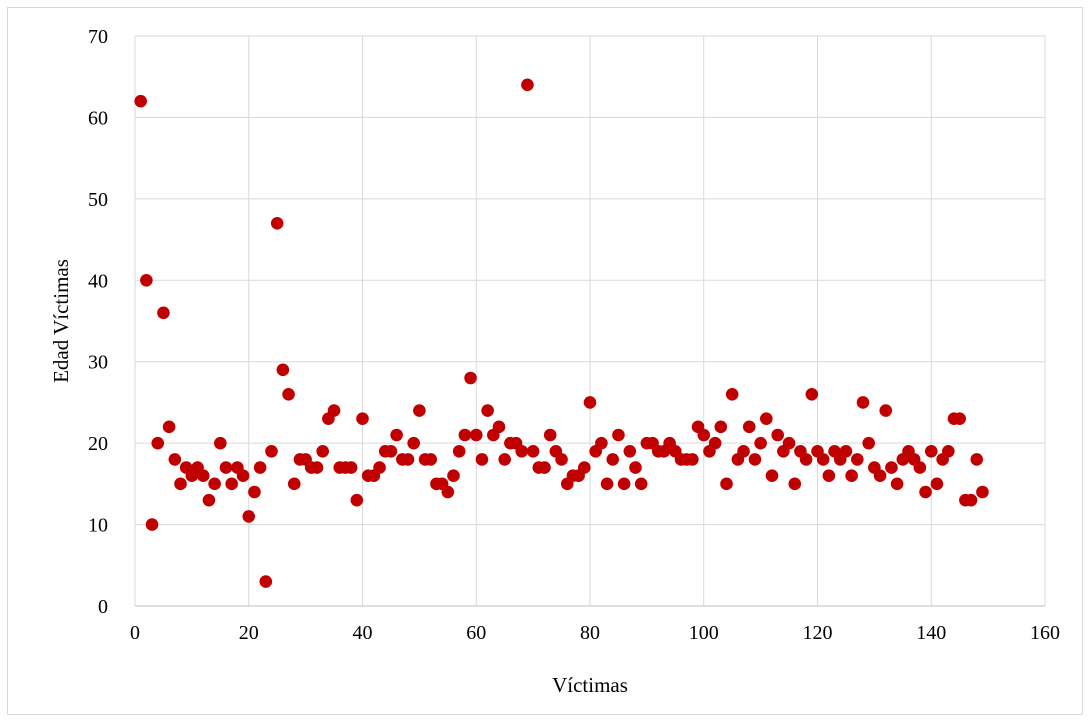 Image resolution: width=1090 pixels, height=722 pixels. What do you see at coordinates (98, 118) in the screenshot?
I see `y-tick-label: 60` at bounding box center [98, 118].